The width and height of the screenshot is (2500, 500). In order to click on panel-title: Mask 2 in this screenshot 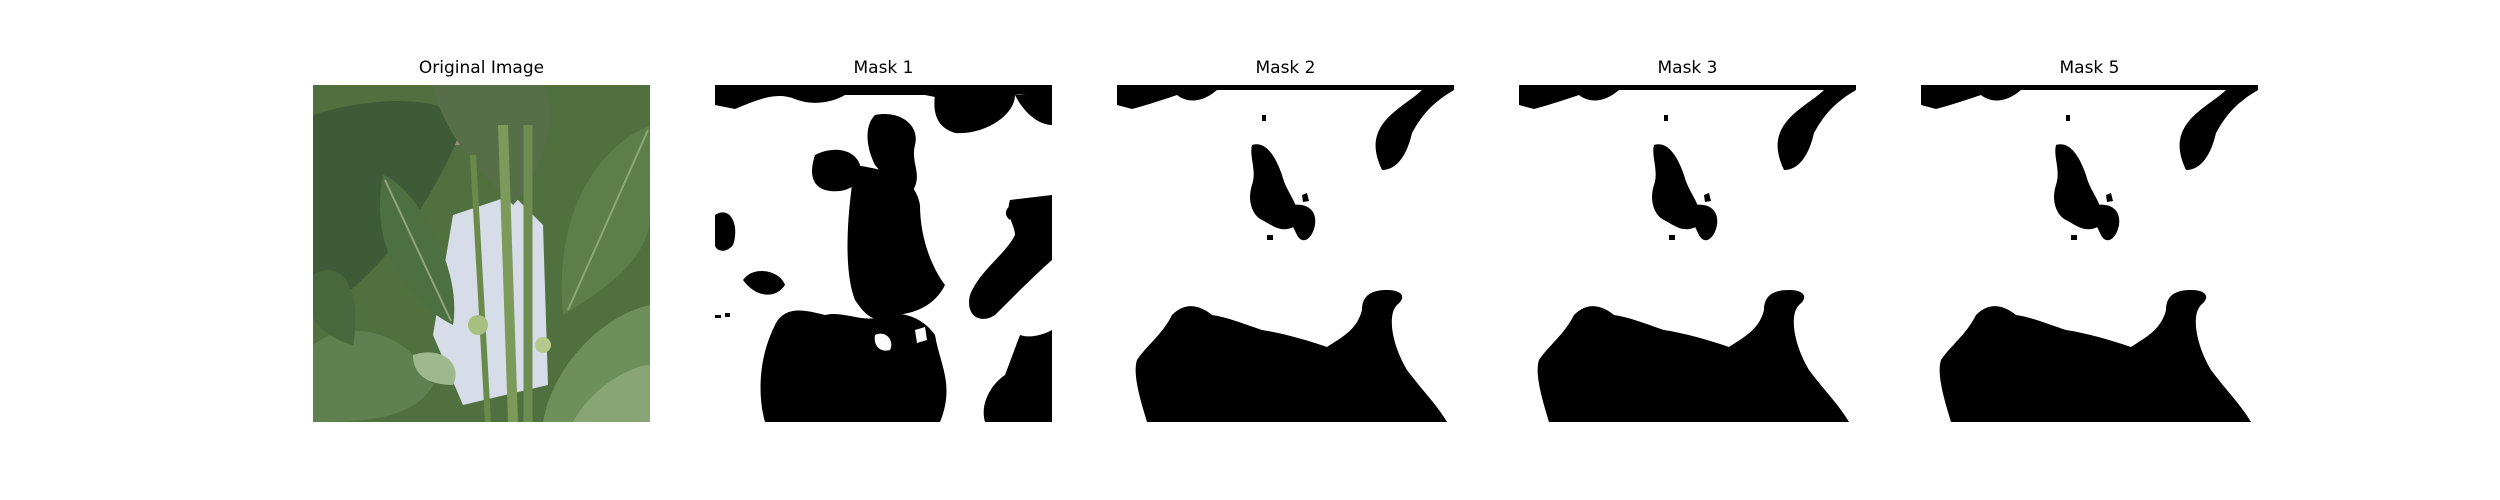, I will do `click(1285, 68)`.